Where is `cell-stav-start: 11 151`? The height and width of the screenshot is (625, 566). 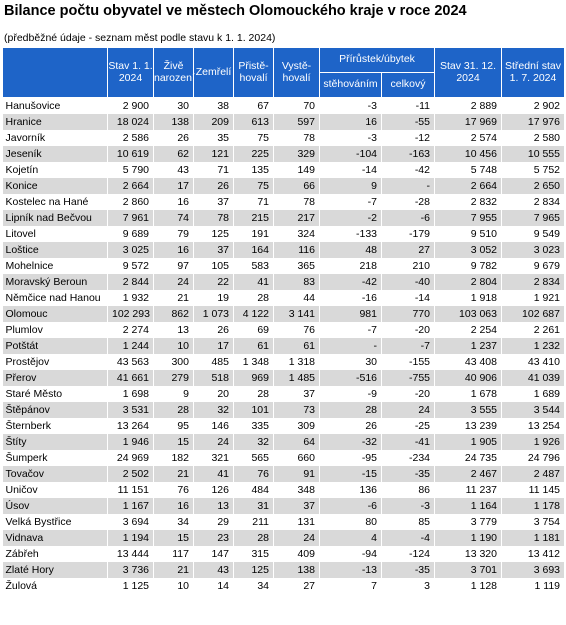
cell-stav-start: 11 151 is located at coordinates (130, 490).